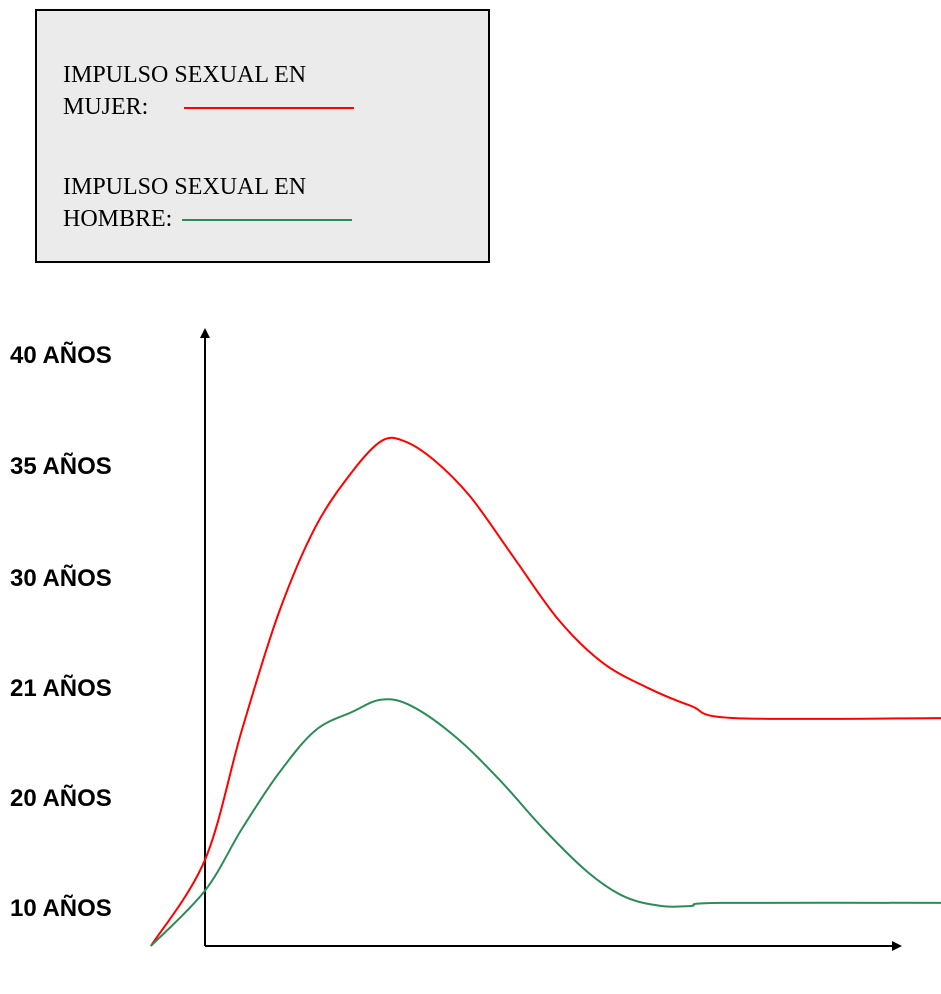 This screenshot has height=994, width=941. Describe the element at coordinates (185, 187) in the screenshot. I see `legend-label-hombre-line1: IMPULSO SEXUAL EN` at that location.